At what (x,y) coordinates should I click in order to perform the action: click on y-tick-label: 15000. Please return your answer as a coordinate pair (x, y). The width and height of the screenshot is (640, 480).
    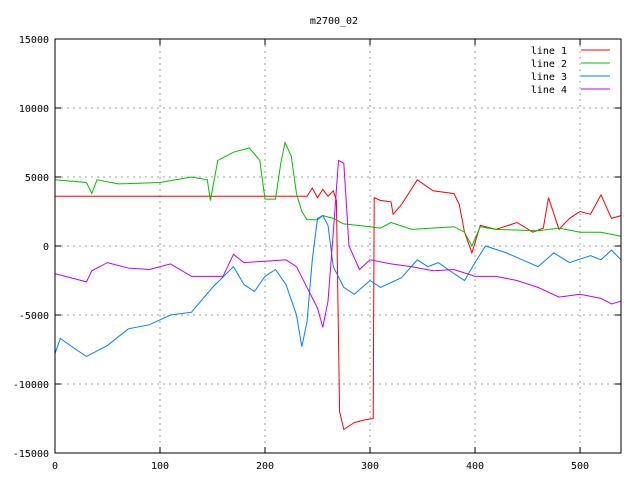
    Looking at the image, I should click on (34, 40).